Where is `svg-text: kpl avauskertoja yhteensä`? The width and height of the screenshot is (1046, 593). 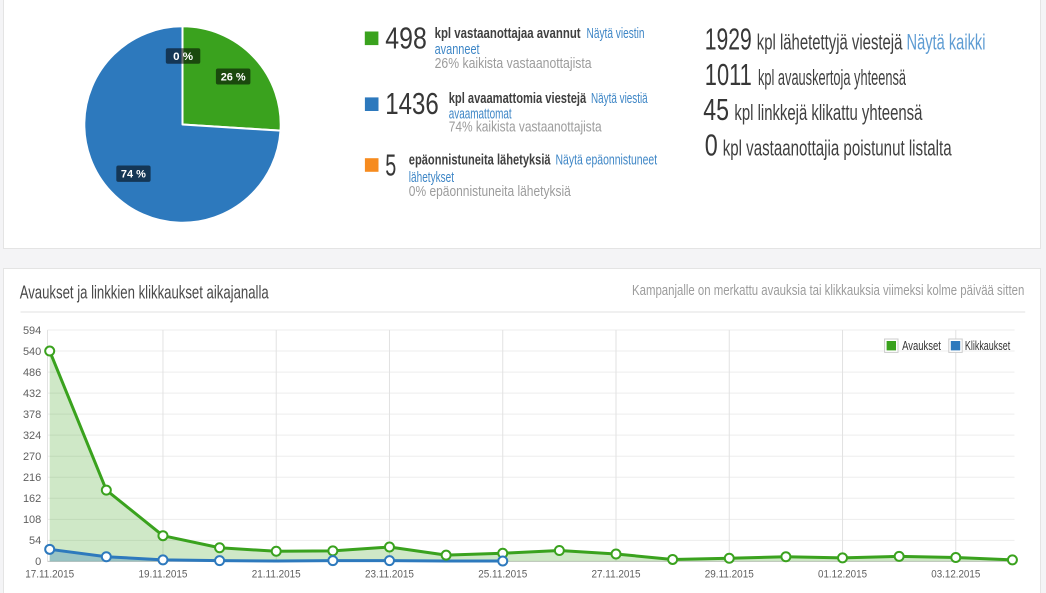
svg-text: kpl avauskertoja yhteensä is located at coordinates (832, 77).